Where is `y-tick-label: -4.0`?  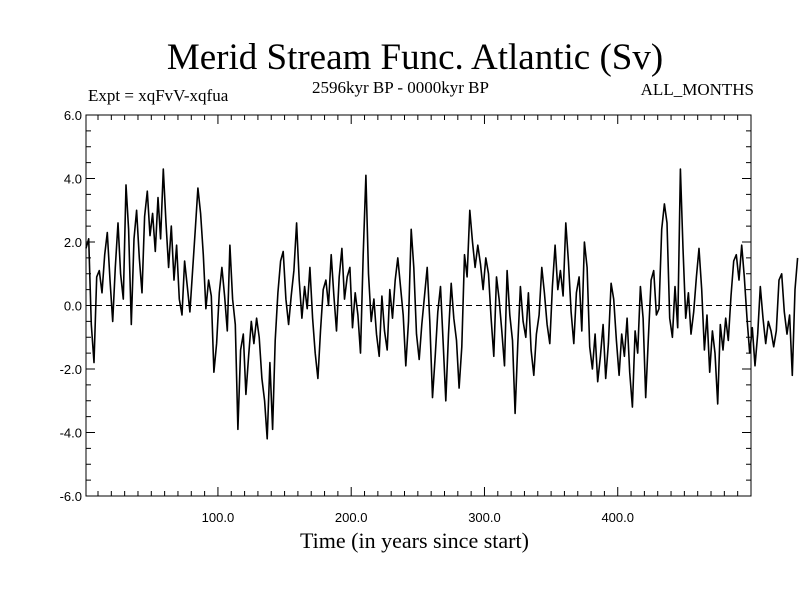
y-tick-label: -4.0 is located at coordinates (71, 433).